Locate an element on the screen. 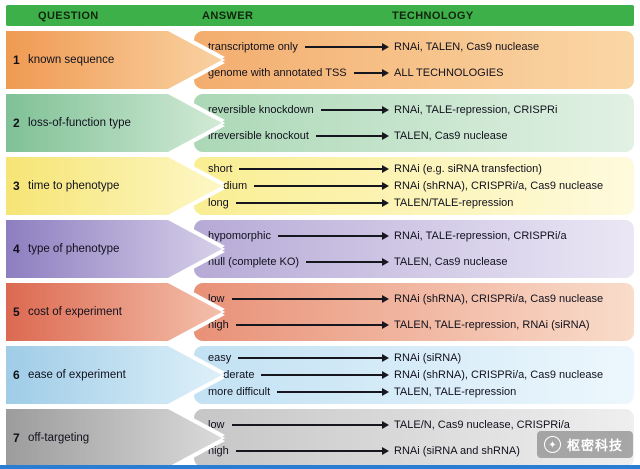 Image resolution: width=640 pixels, height=469 pixels. technology-label: TALE/N, Cas9 nuclease, CRISPRi/a is located at coordinates (482, 425).